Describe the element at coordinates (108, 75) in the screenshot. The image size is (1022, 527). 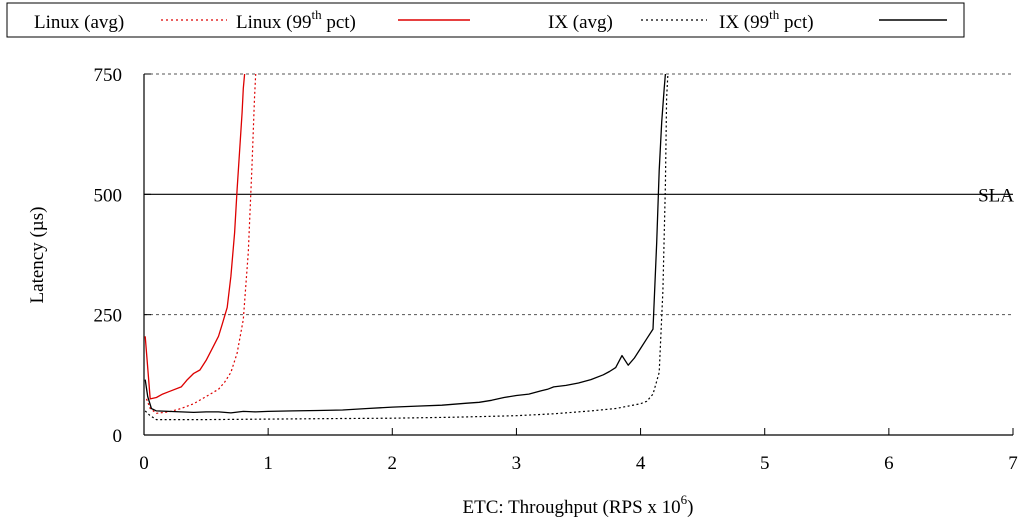
I see `y-tick-label-750: 750` at that location.